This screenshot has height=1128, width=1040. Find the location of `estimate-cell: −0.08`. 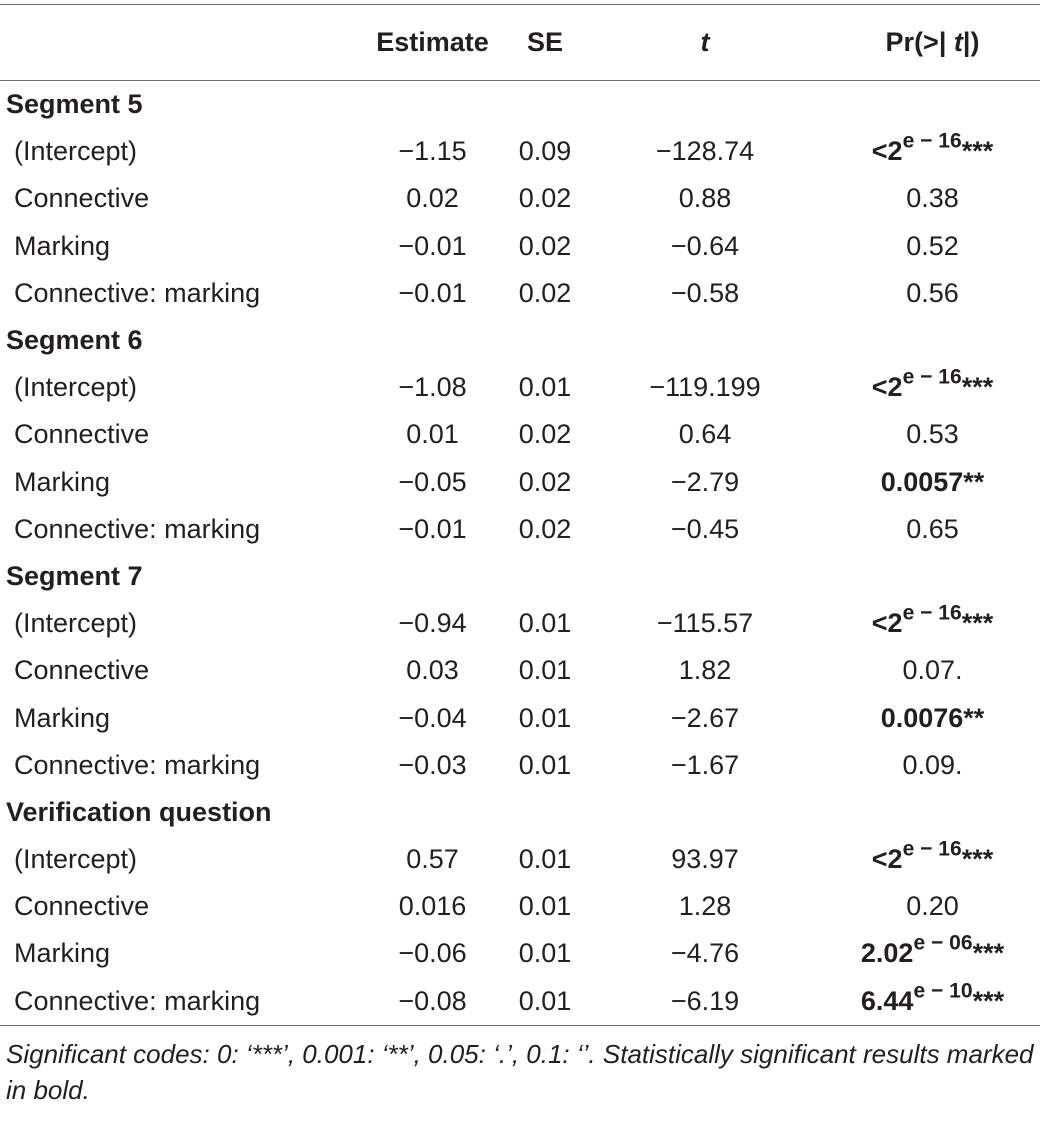

estimate-cell: −0.08 is located at coordinates (422, 1001).